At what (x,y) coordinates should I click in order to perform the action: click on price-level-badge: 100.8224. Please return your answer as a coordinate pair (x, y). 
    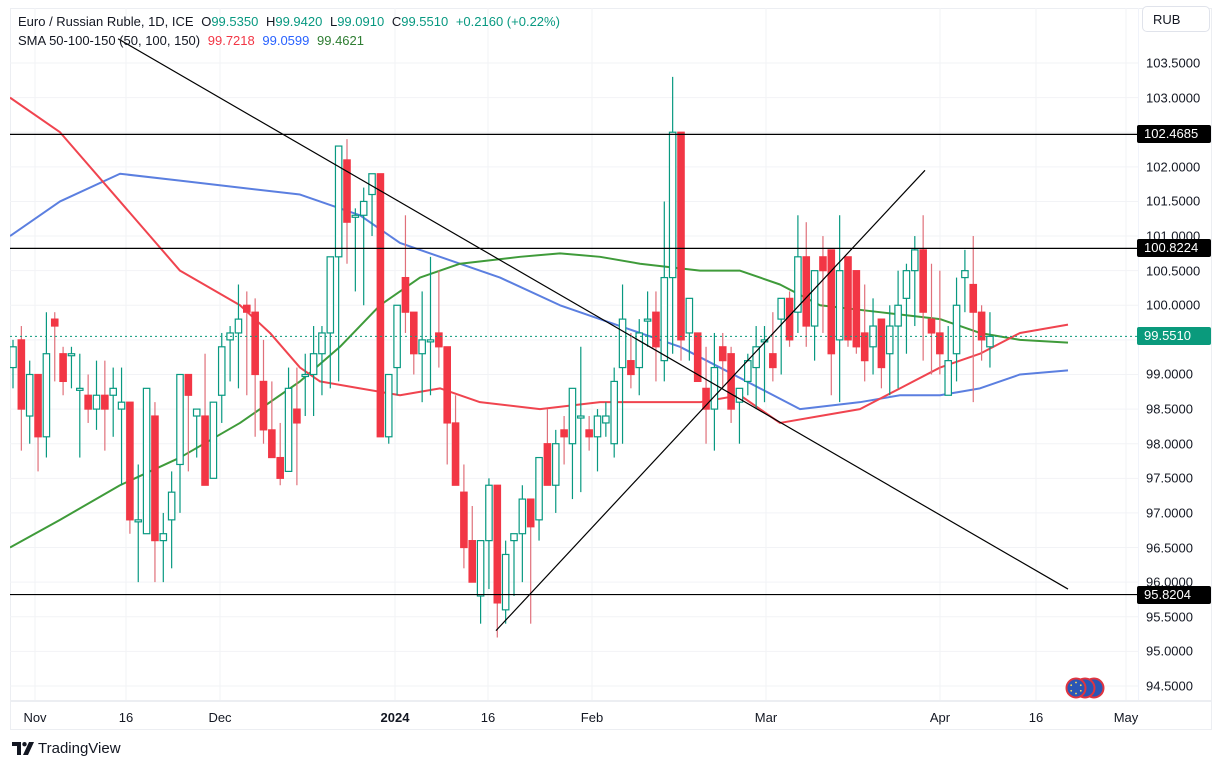
    Looking at the image, I should click on (1174, 248).